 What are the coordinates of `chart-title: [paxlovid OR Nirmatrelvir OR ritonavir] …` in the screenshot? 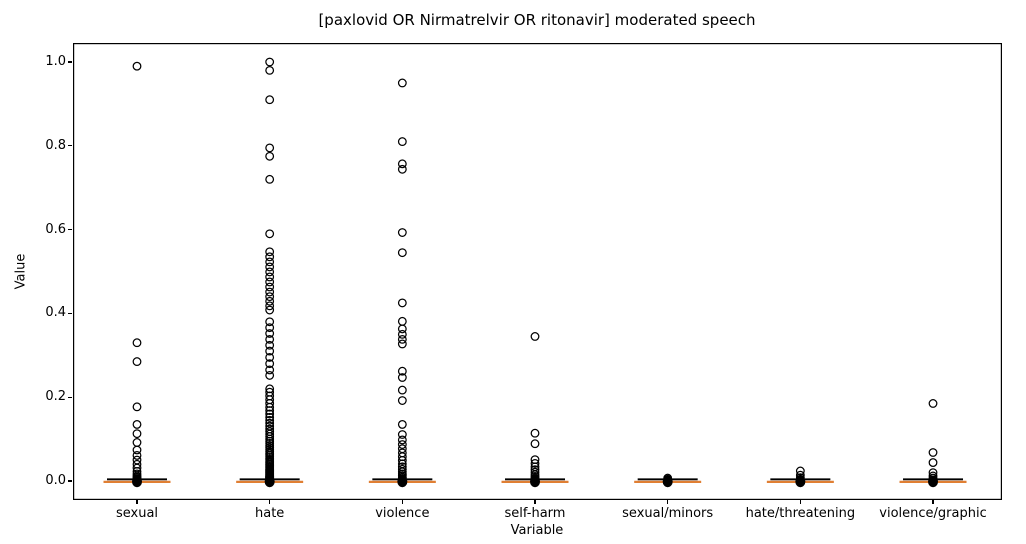 It's located at (537, 20).